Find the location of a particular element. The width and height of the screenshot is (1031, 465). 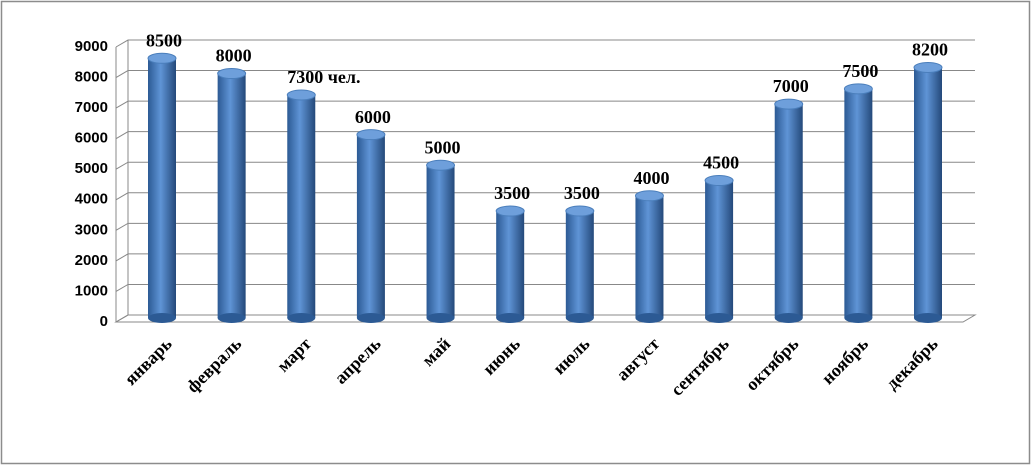

y-tick-label: 5000 is located at coordinates (91, 168).